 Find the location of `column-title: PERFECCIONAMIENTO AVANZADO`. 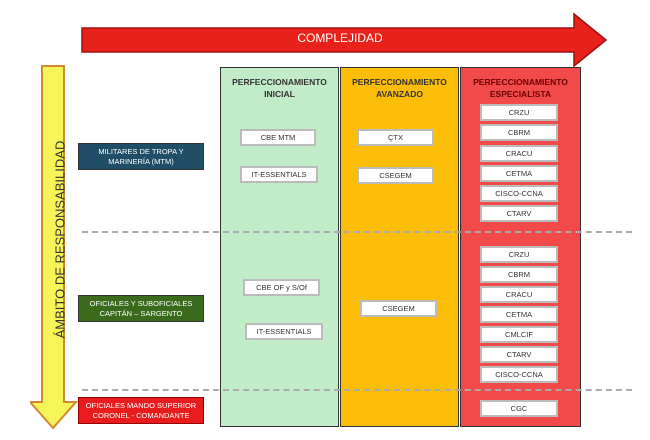

column-title: PERFECCIONAMIENTO AVANZADO is located at coordinates (399, 88).